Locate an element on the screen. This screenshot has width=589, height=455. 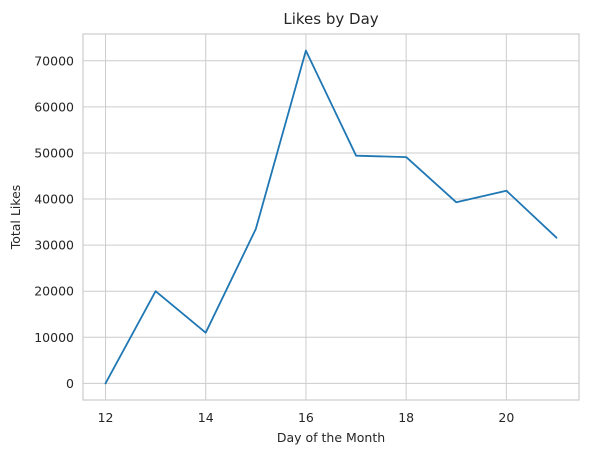
y-tick-label: 30000 is located at coordinates (54, 245).